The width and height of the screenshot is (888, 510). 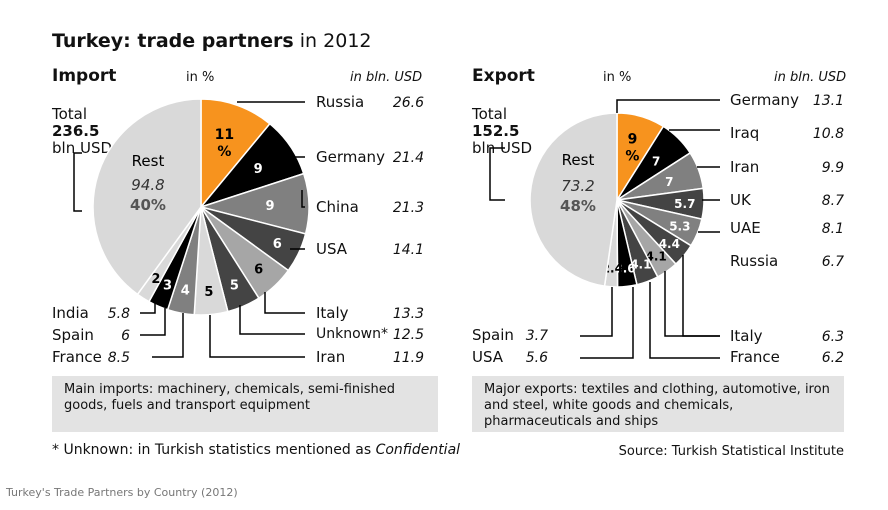 I want to click on import-value-usa: 14.1, so click(x=408, y=250).